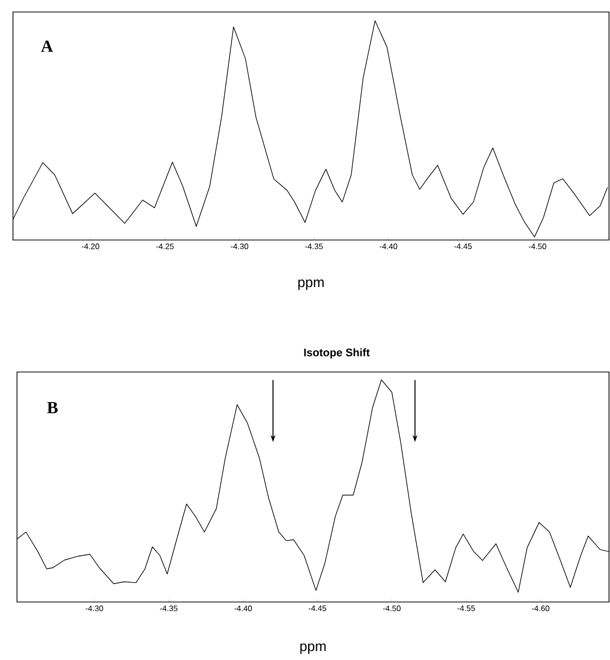 This screenshot has height=660, width=610. Describe the element at coordinates (52, 408) in the screenshot. I see `annotation: B` at that location.